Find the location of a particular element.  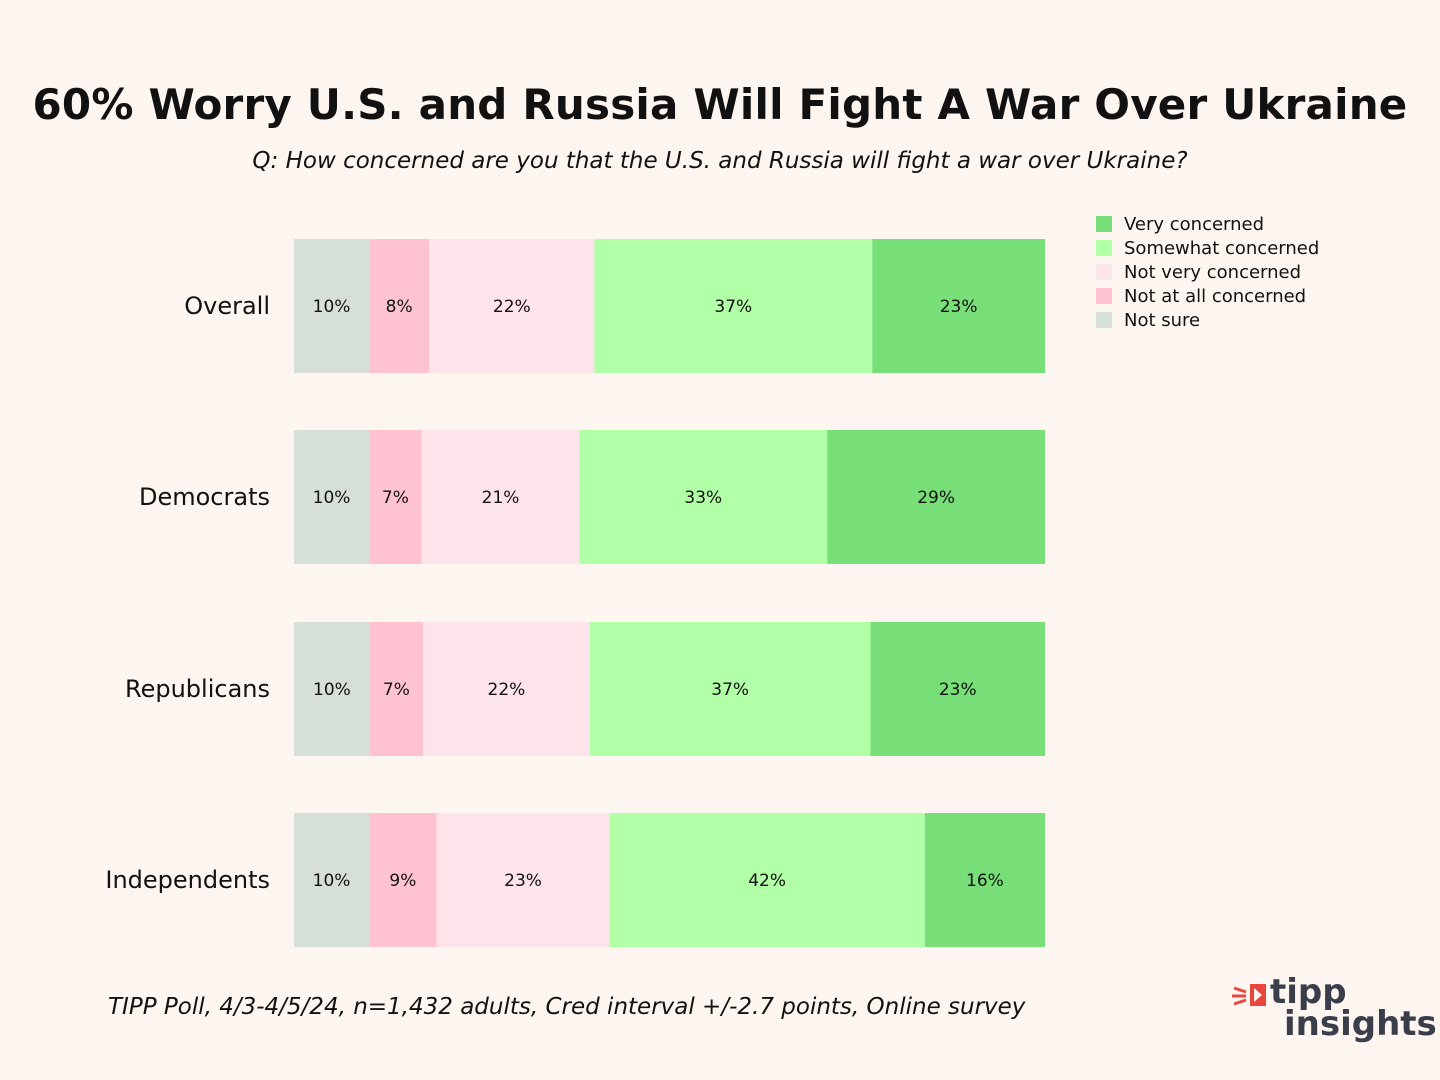

data-label-independents-very-concerned: 16% is located at coordinates (985, 881).